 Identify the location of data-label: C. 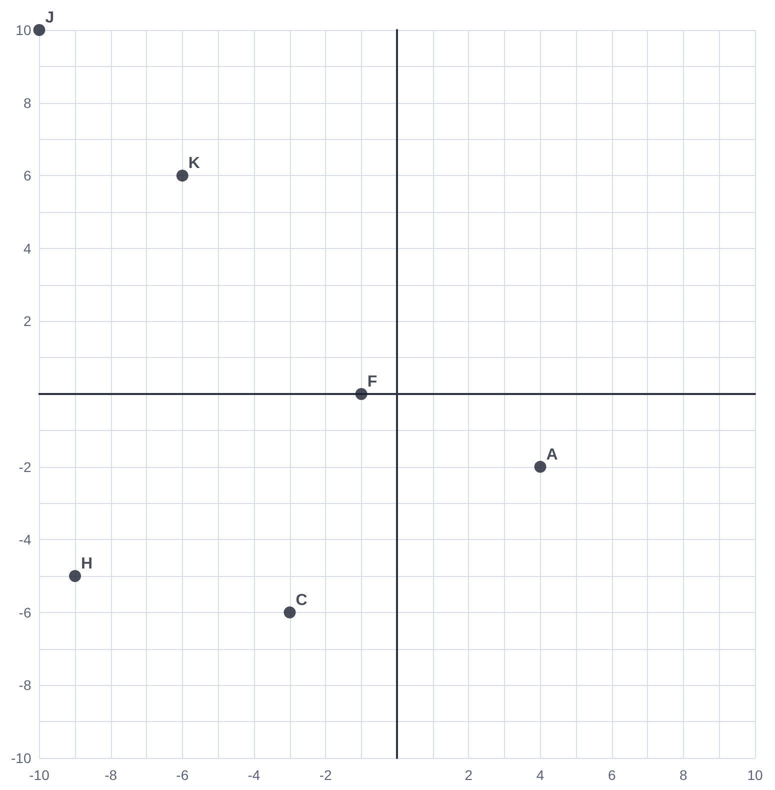
(302, 600).